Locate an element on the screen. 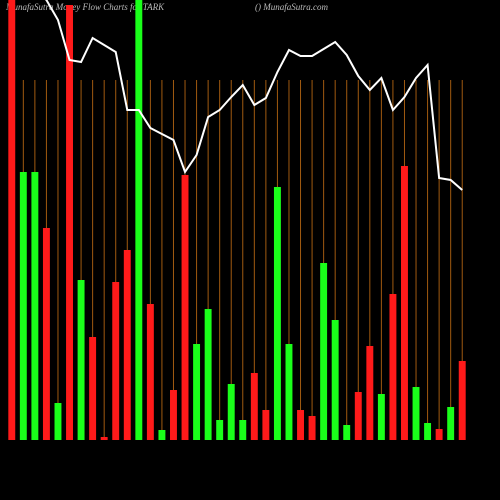  chart-title: MunafaSutra Money Flow Charts for TARK is located at coordinates (85, 7).